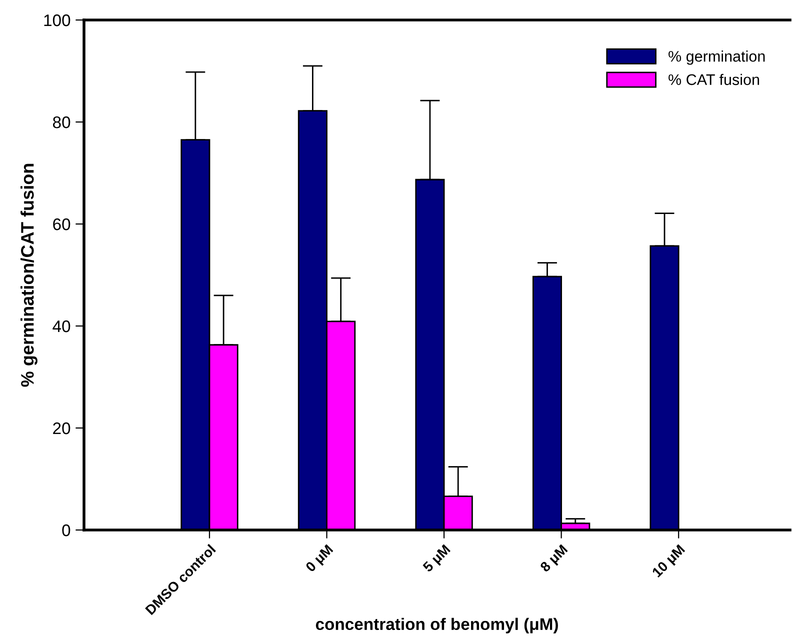  What do you see at coordinates (61, 224) in the screenshot?
I see `y-tick-label: 60` at bounding box center [61, 224].